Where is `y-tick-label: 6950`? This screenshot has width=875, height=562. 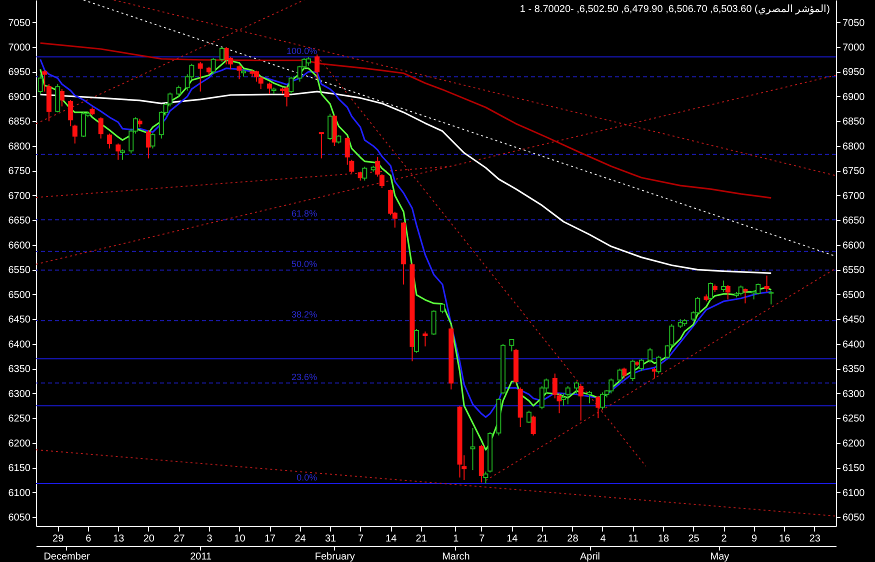
y-tick-label: 6950 is located at coordinates (19, 72).